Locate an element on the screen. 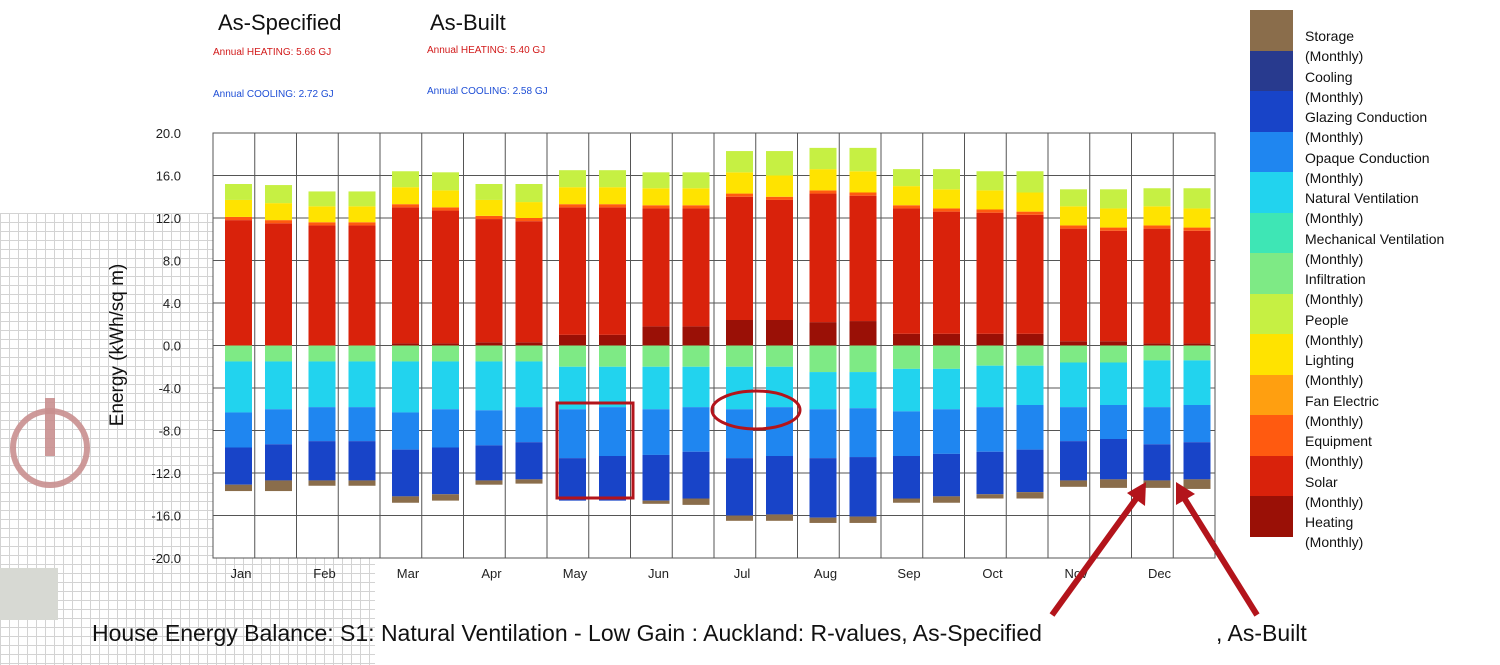 The image size is (1500, 665). x-tick-label: Apr is located at coordinates (491, 573).